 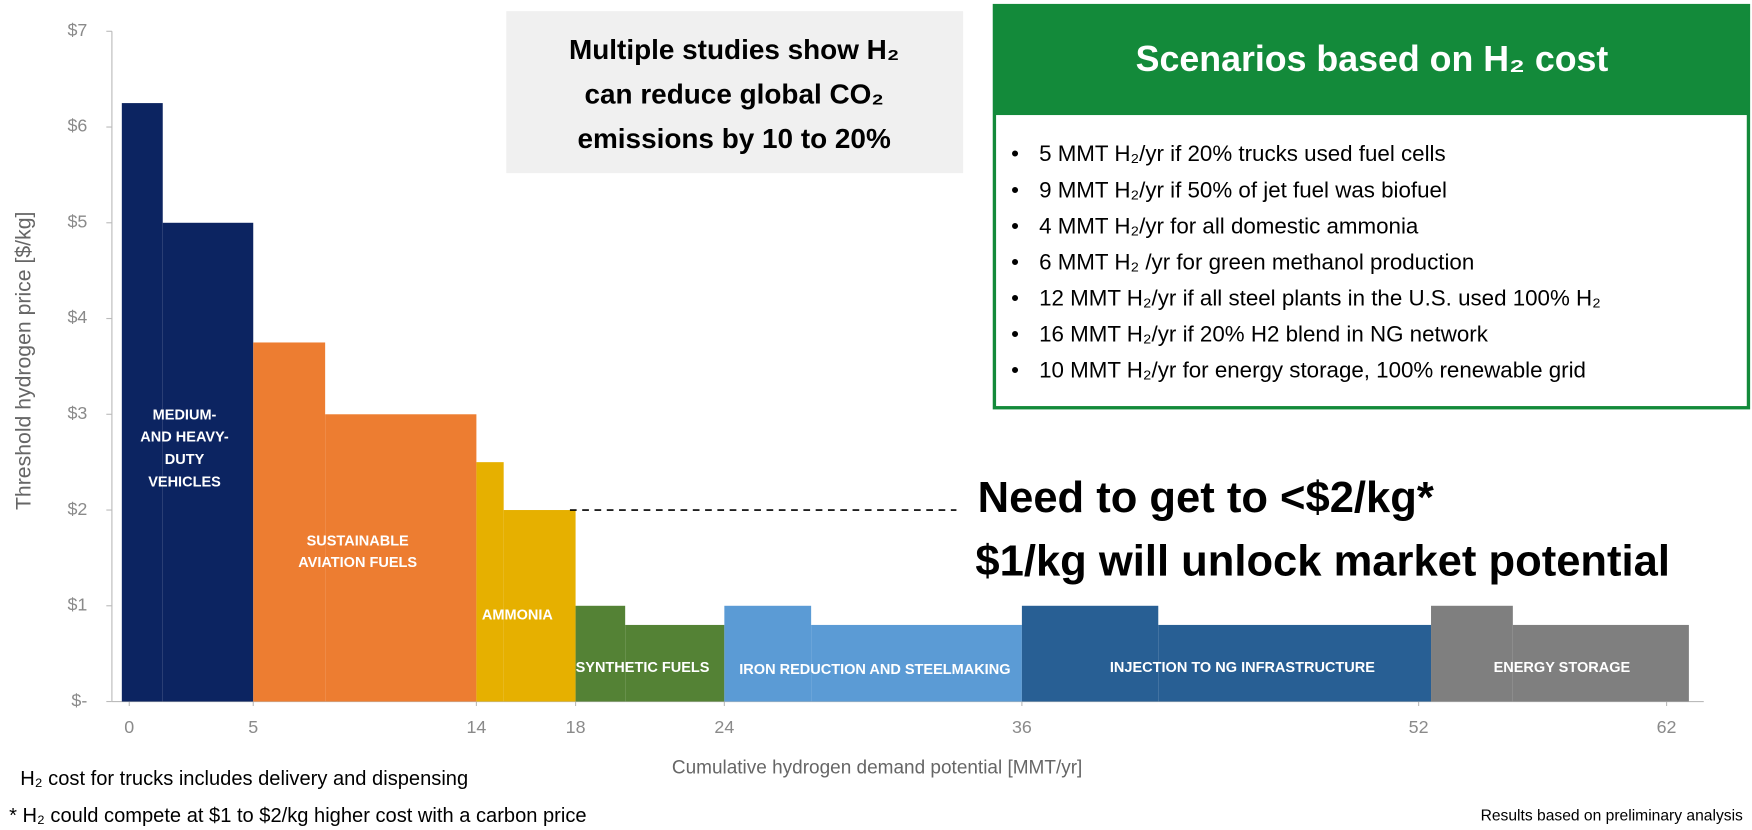 What do you see at coordinates (184, 482) in the screenshot?
I see `segment-label: VEHICLES` at bounding box center [184, 482].